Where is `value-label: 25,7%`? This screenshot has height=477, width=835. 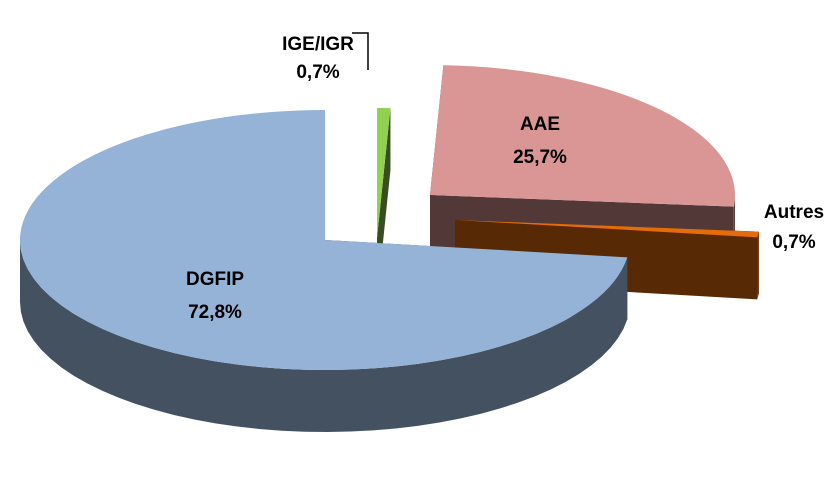 value-label: 25,7% is located at coordinates (540, 157).